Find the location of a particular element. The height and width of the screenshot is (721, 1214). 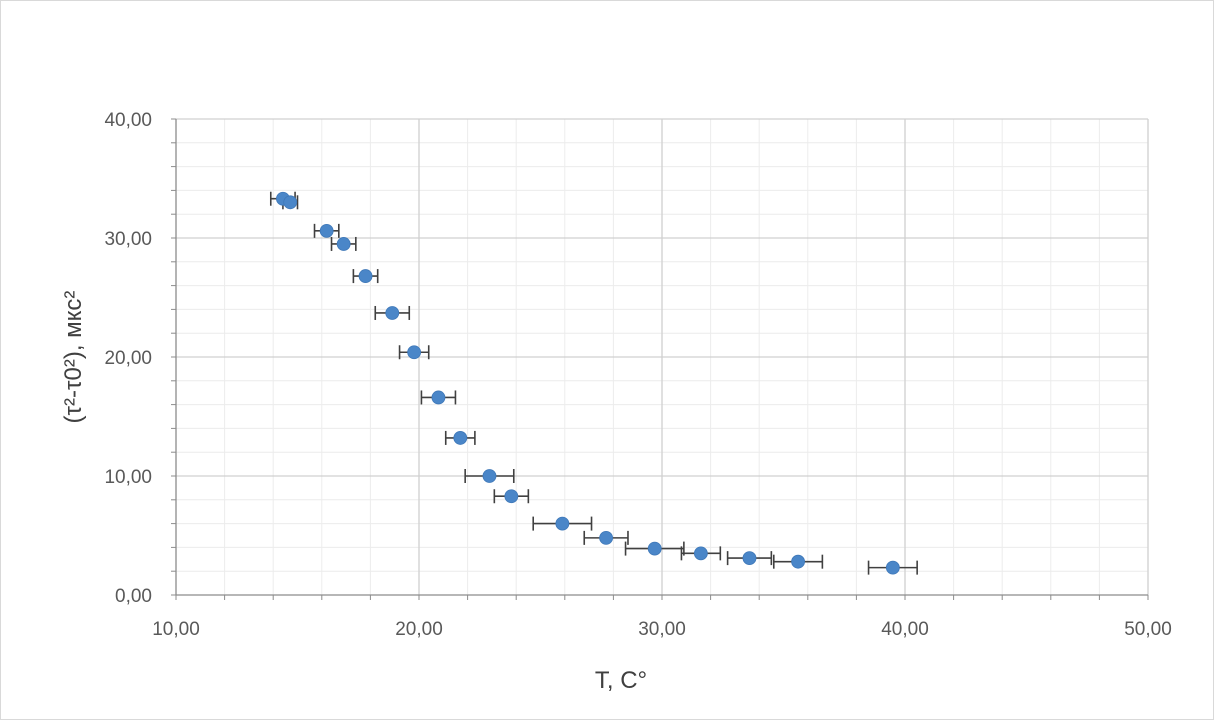

y-tick-label: 40,00 is located at coordinates (128, 120).